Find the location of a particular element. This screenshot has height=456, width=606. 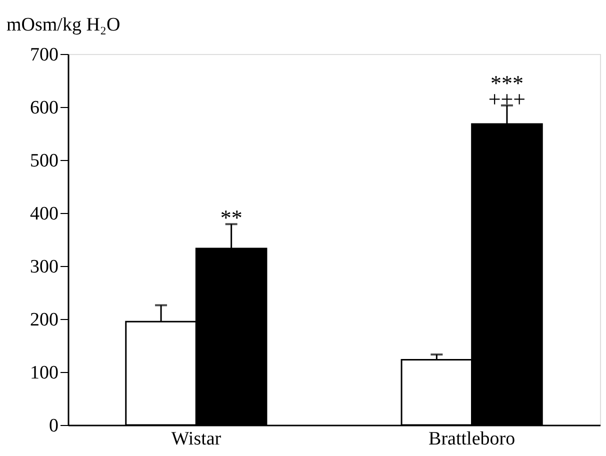

y-tick-label: 700 is located at coordinates (44, 55).